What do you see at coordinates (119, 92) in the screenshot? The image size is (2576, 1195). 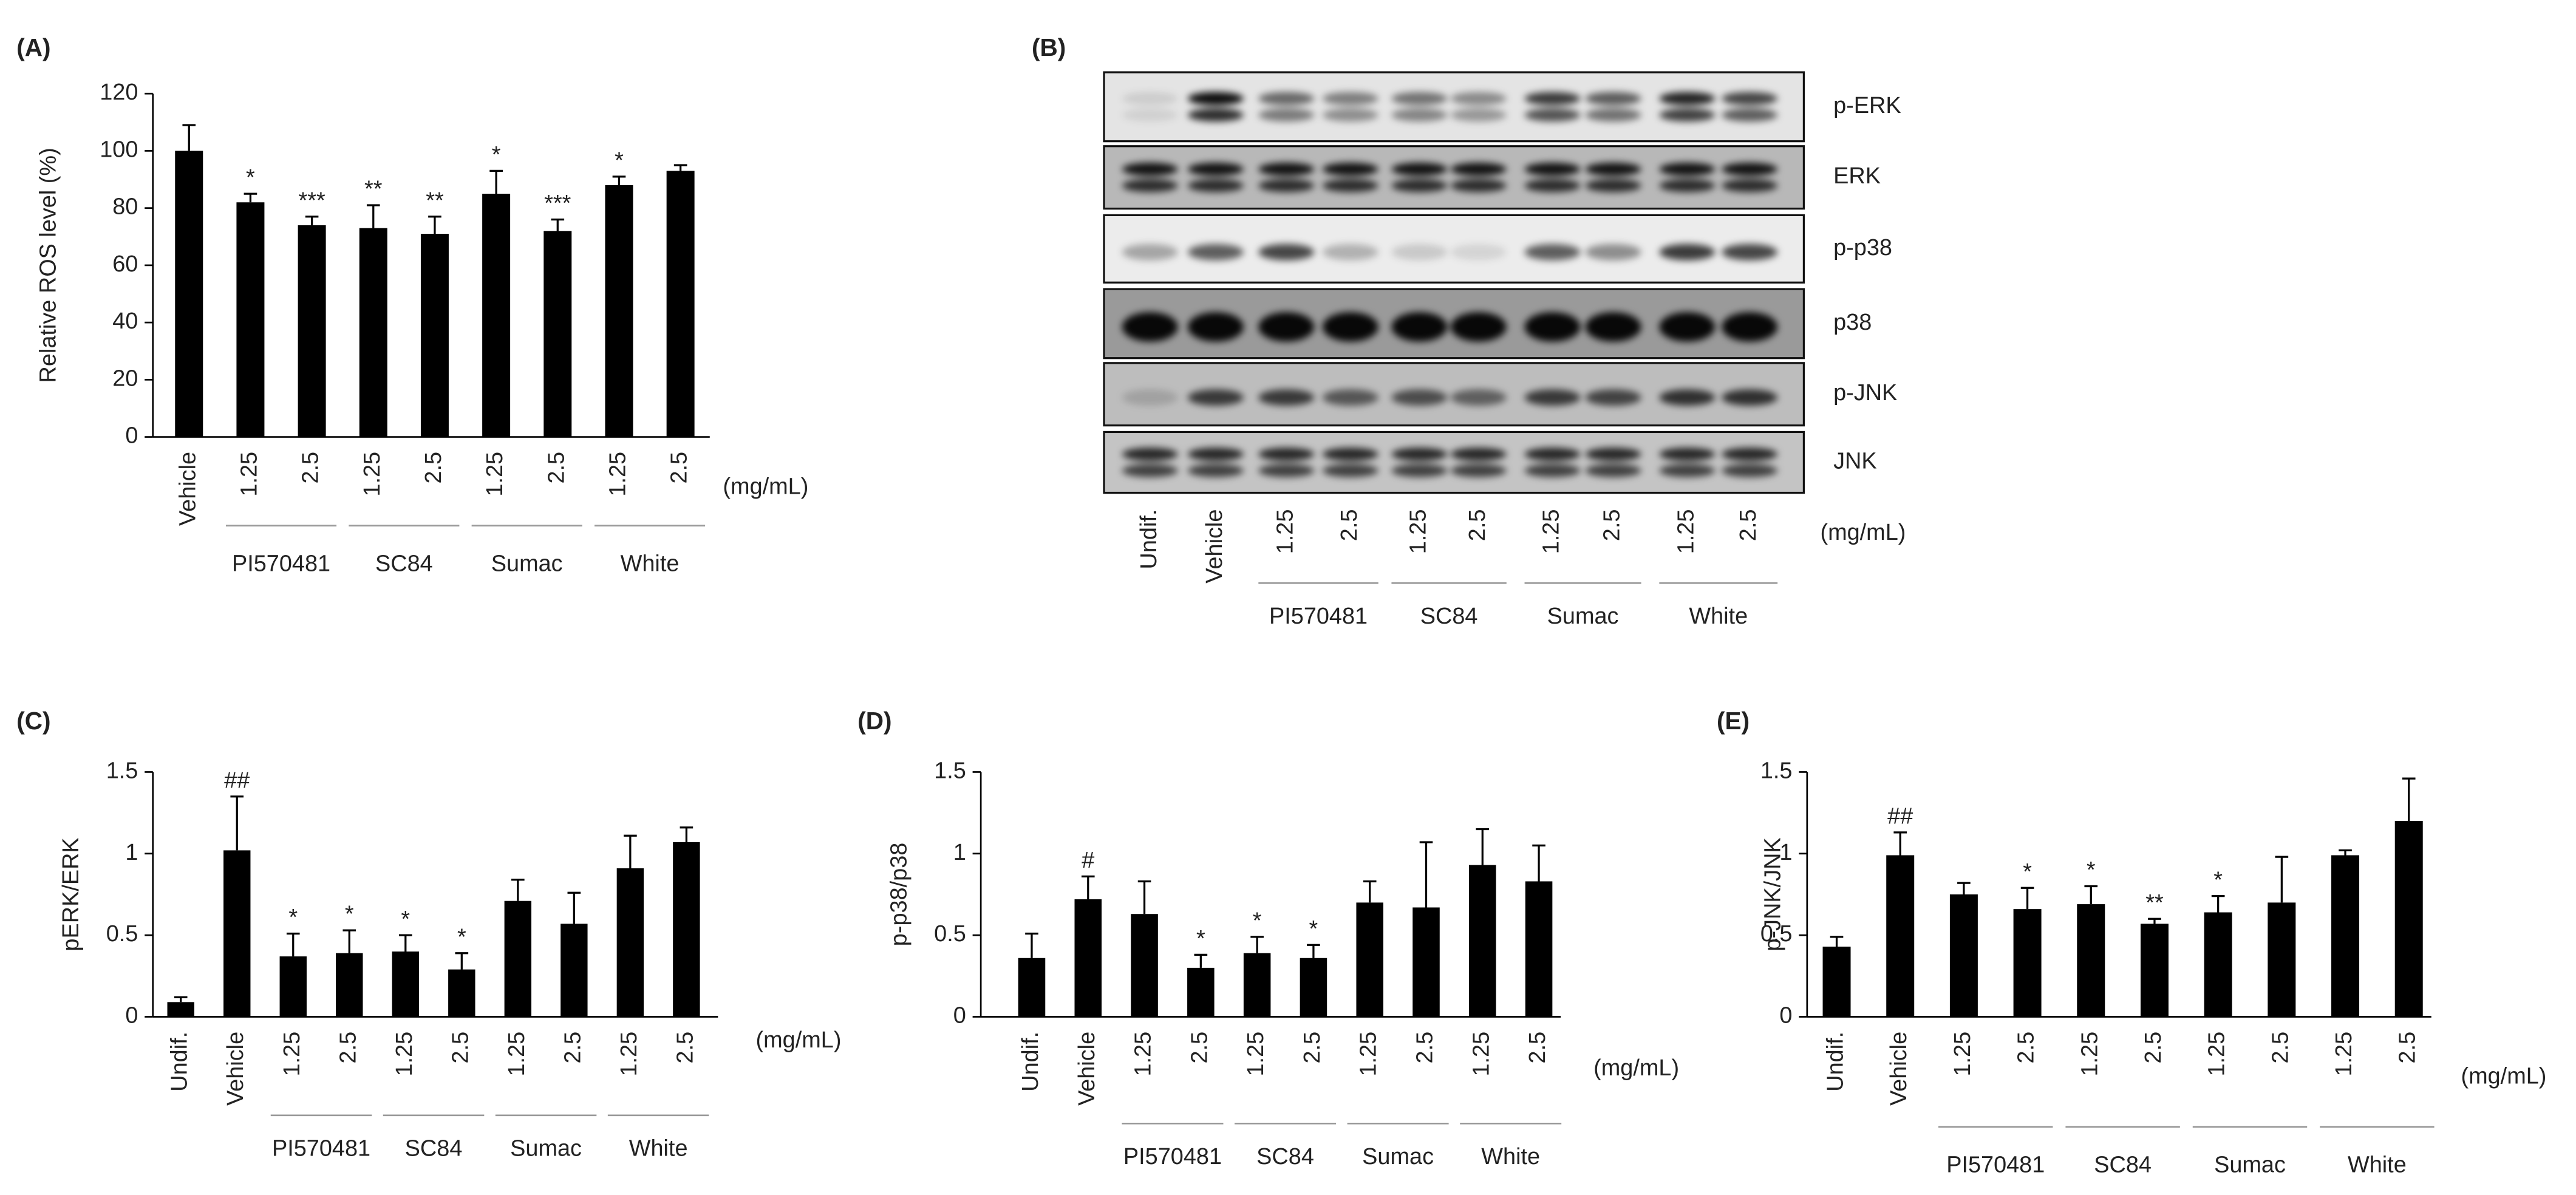 I see `y-tick-label: 120` at bounding box center [119, 92].